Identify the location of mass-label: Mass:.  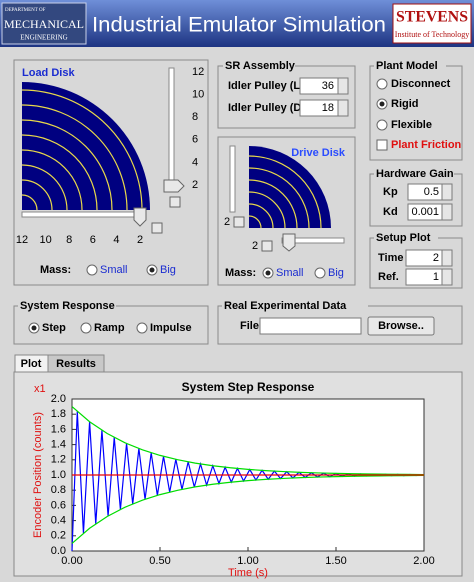
(55, 270).